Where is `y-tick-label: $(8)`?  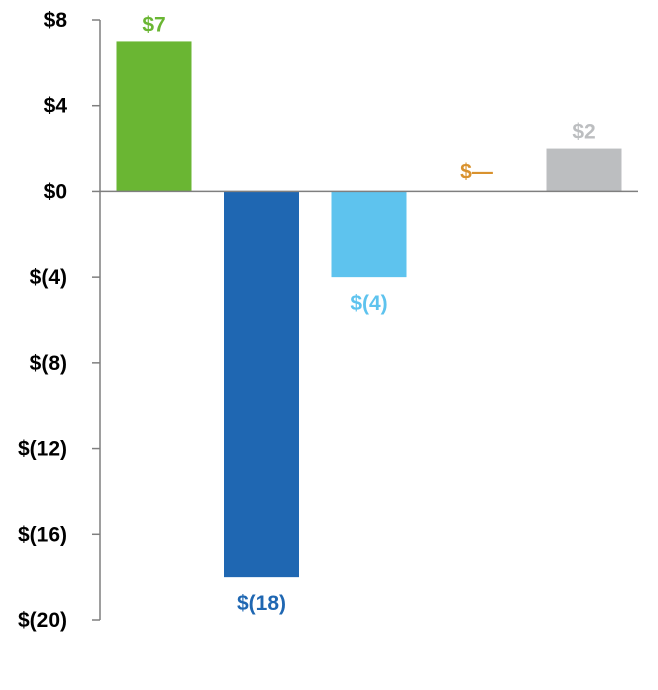 y-tick-label: $(8) is located at coordinates (48, 363).